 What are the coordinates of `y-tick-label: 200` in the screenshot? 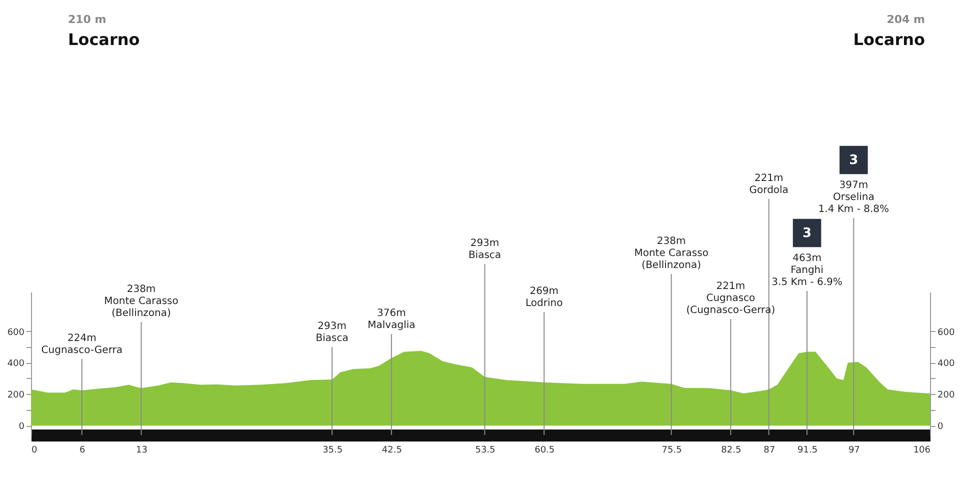 It's located at (16, 395).